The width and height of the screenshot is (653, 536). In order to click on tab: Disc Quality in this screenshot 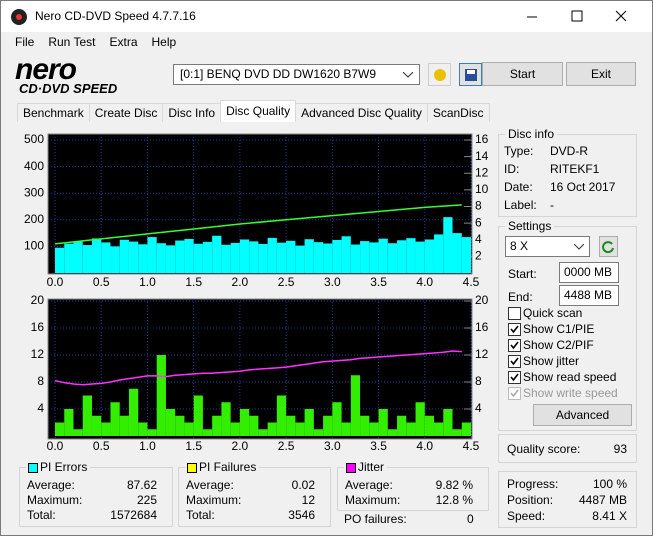, I will do `click(258, 111)`.